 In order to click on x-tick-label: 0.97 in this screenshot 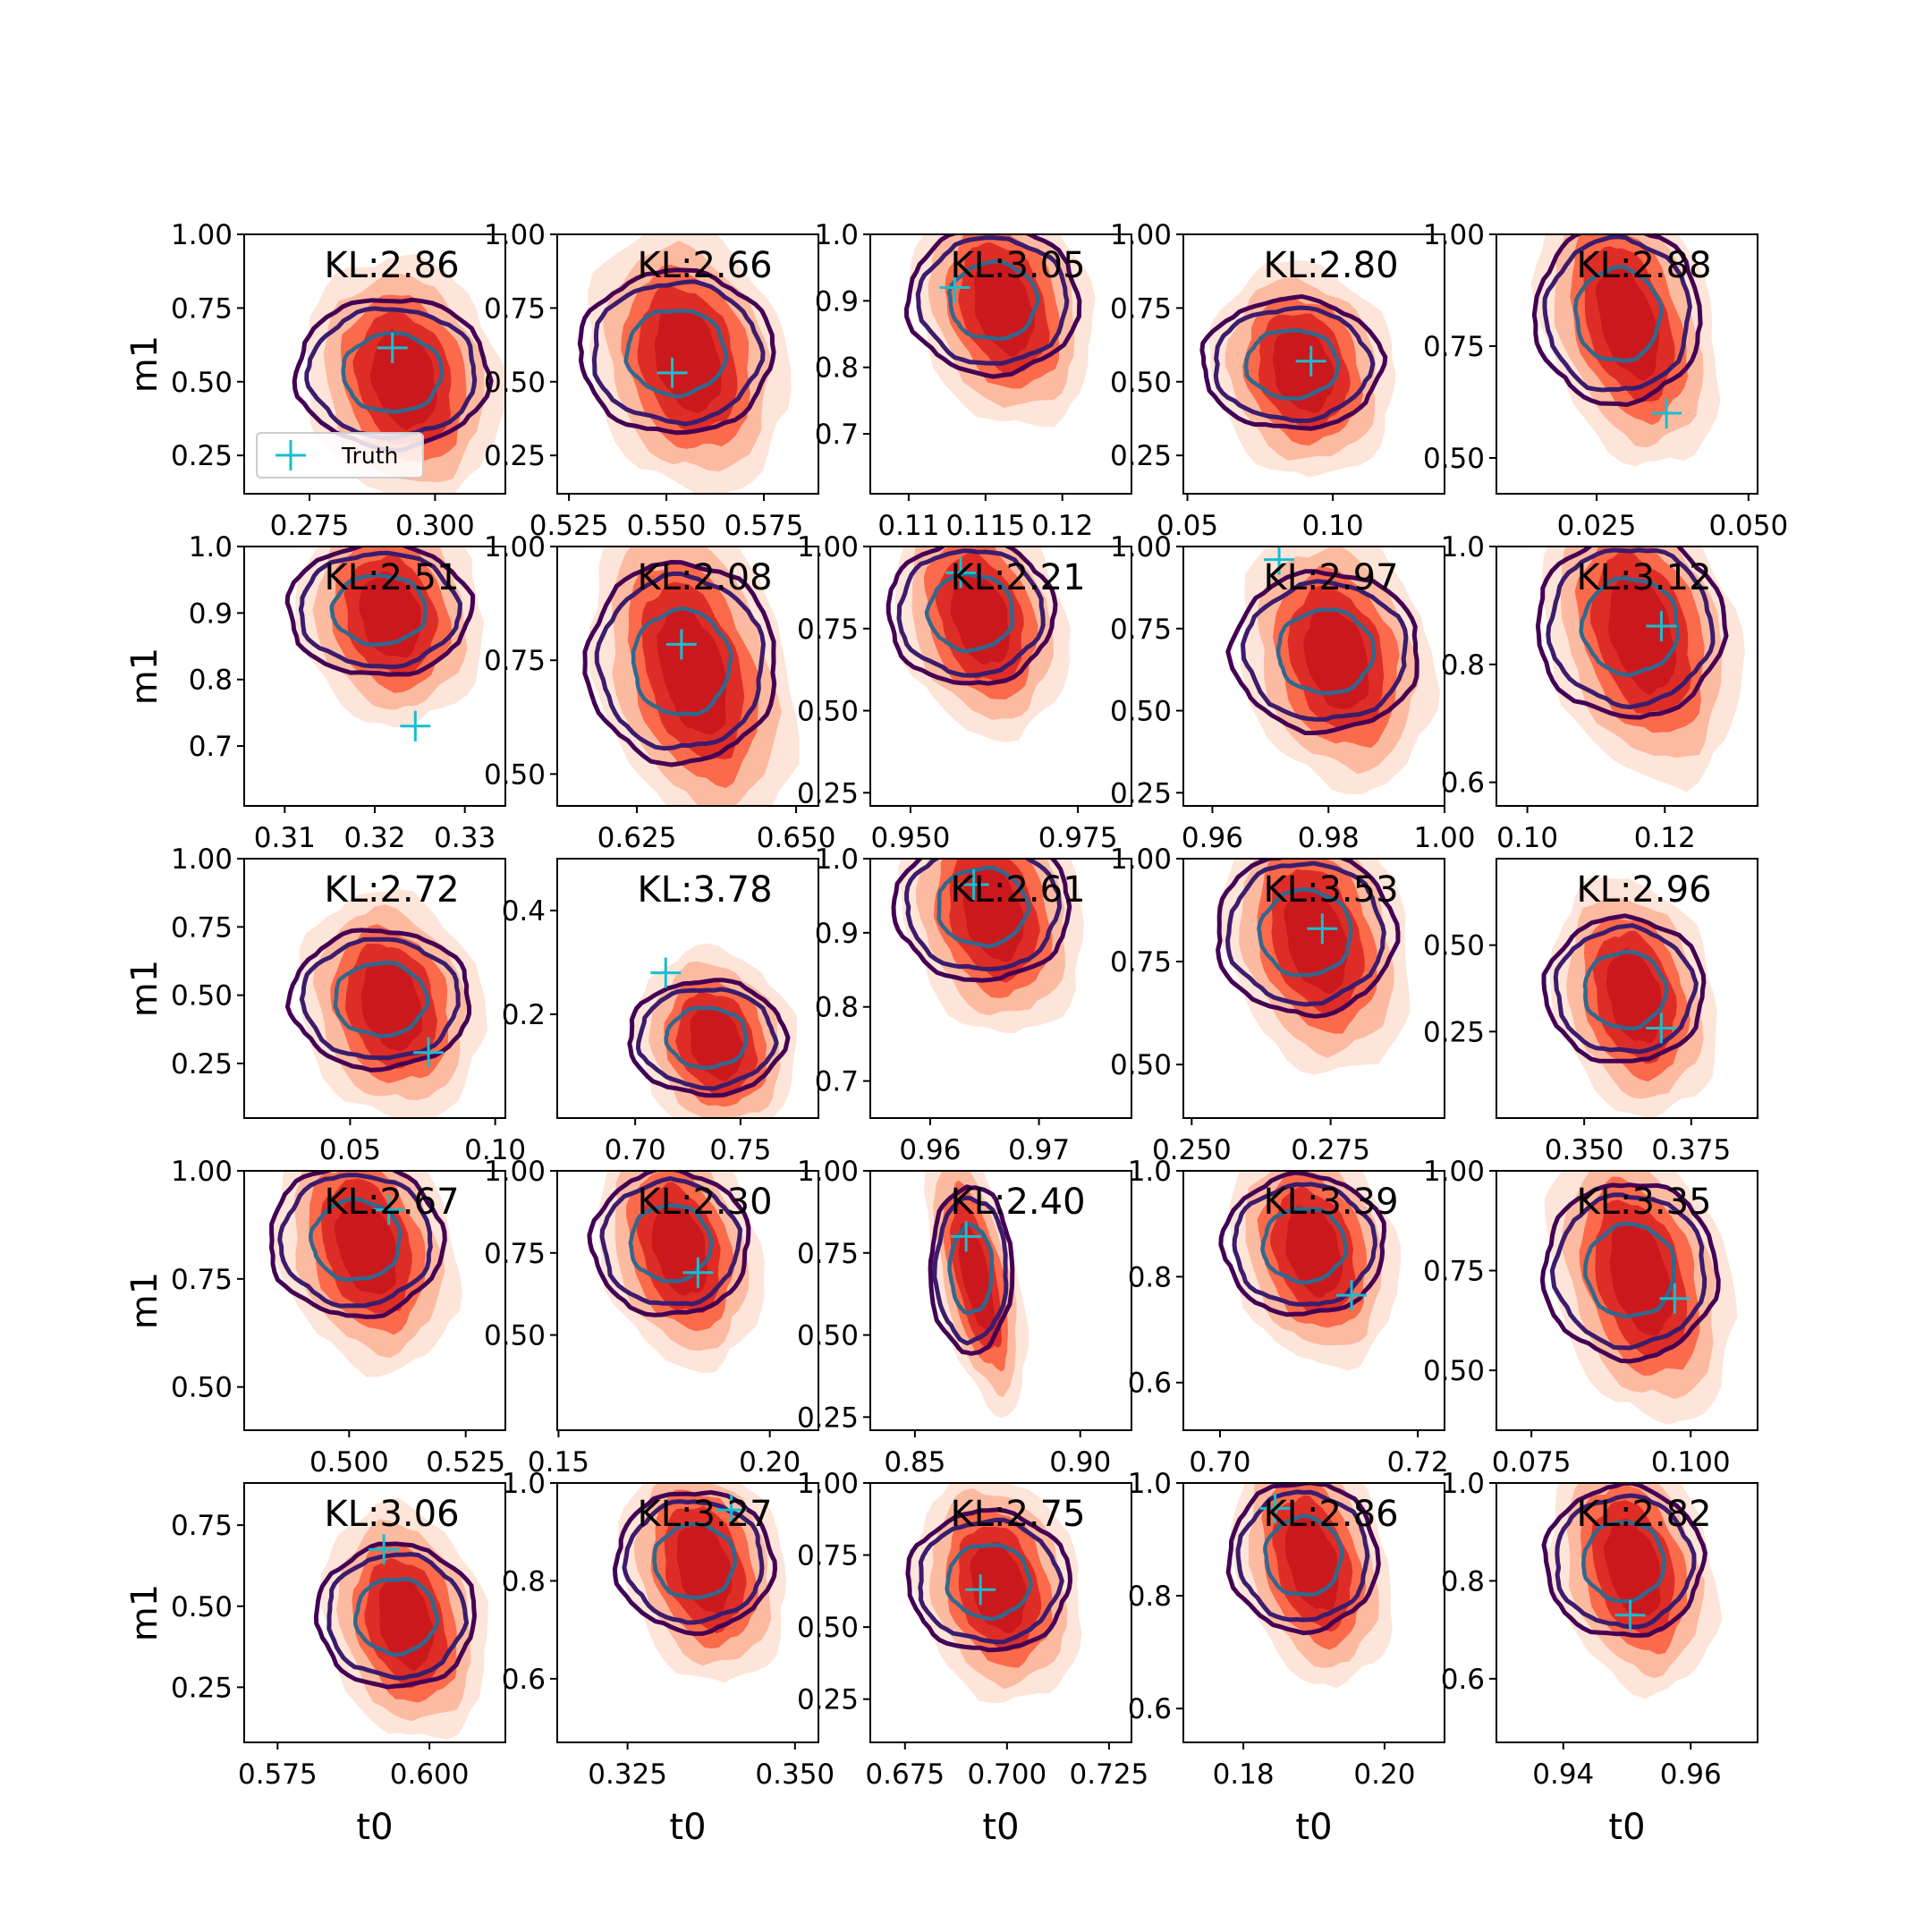, I will do `click(1039, 1150)`.